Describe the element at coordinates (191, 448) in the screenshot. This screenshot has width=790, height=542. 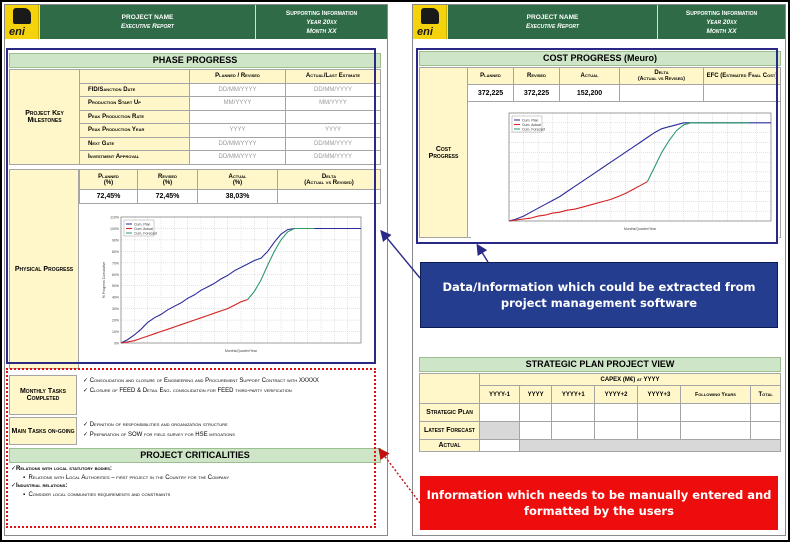
I see `manual-data-highlight` at that location.